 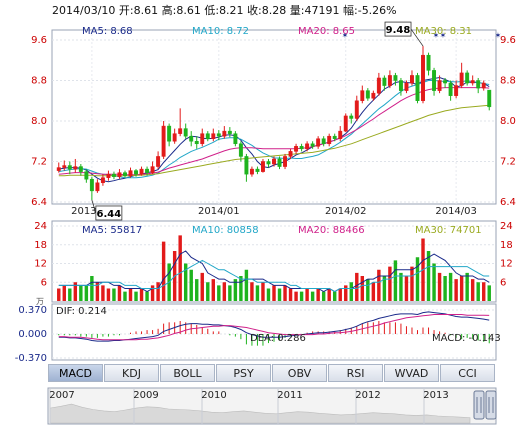 What do you see at coordinates (243, 373) in the screenshot?
I see `tab-psy: PSY` at bounding box center [243, 373].